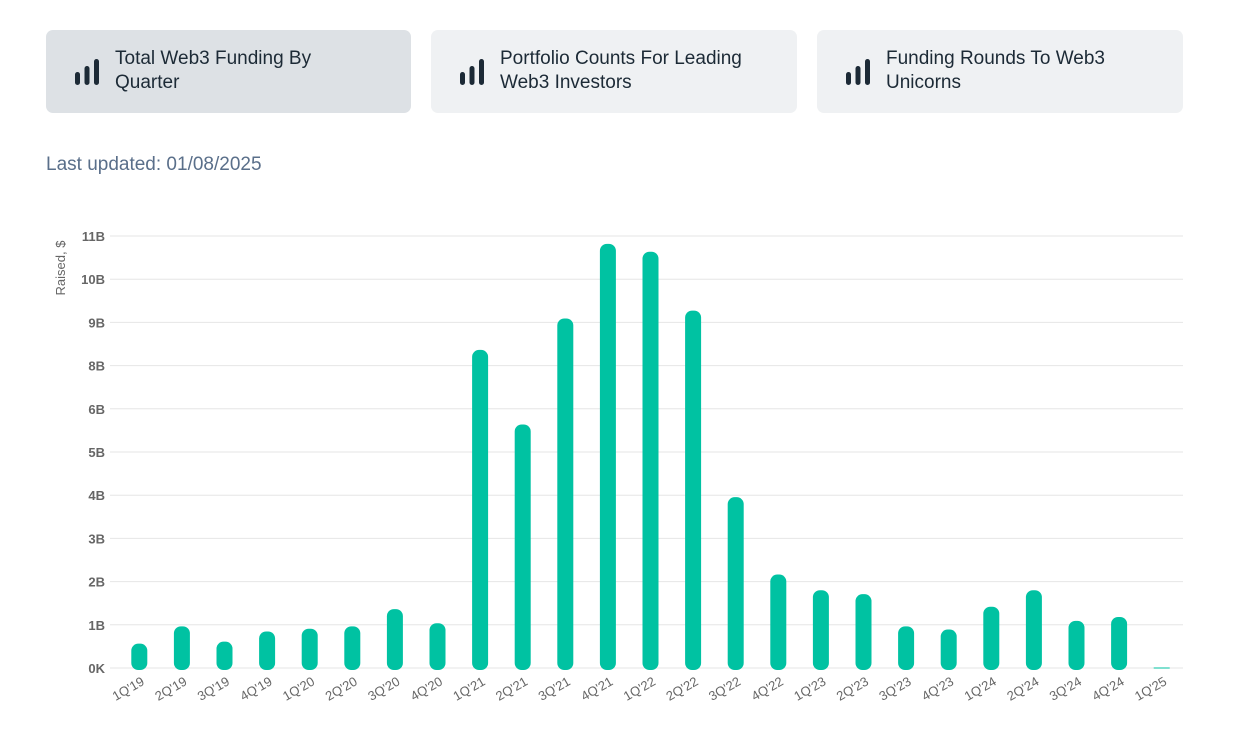 Image resolution: width=1234 pixels, height=756 pixels. I want to click on bar-2Q'23, so click(863, 632).